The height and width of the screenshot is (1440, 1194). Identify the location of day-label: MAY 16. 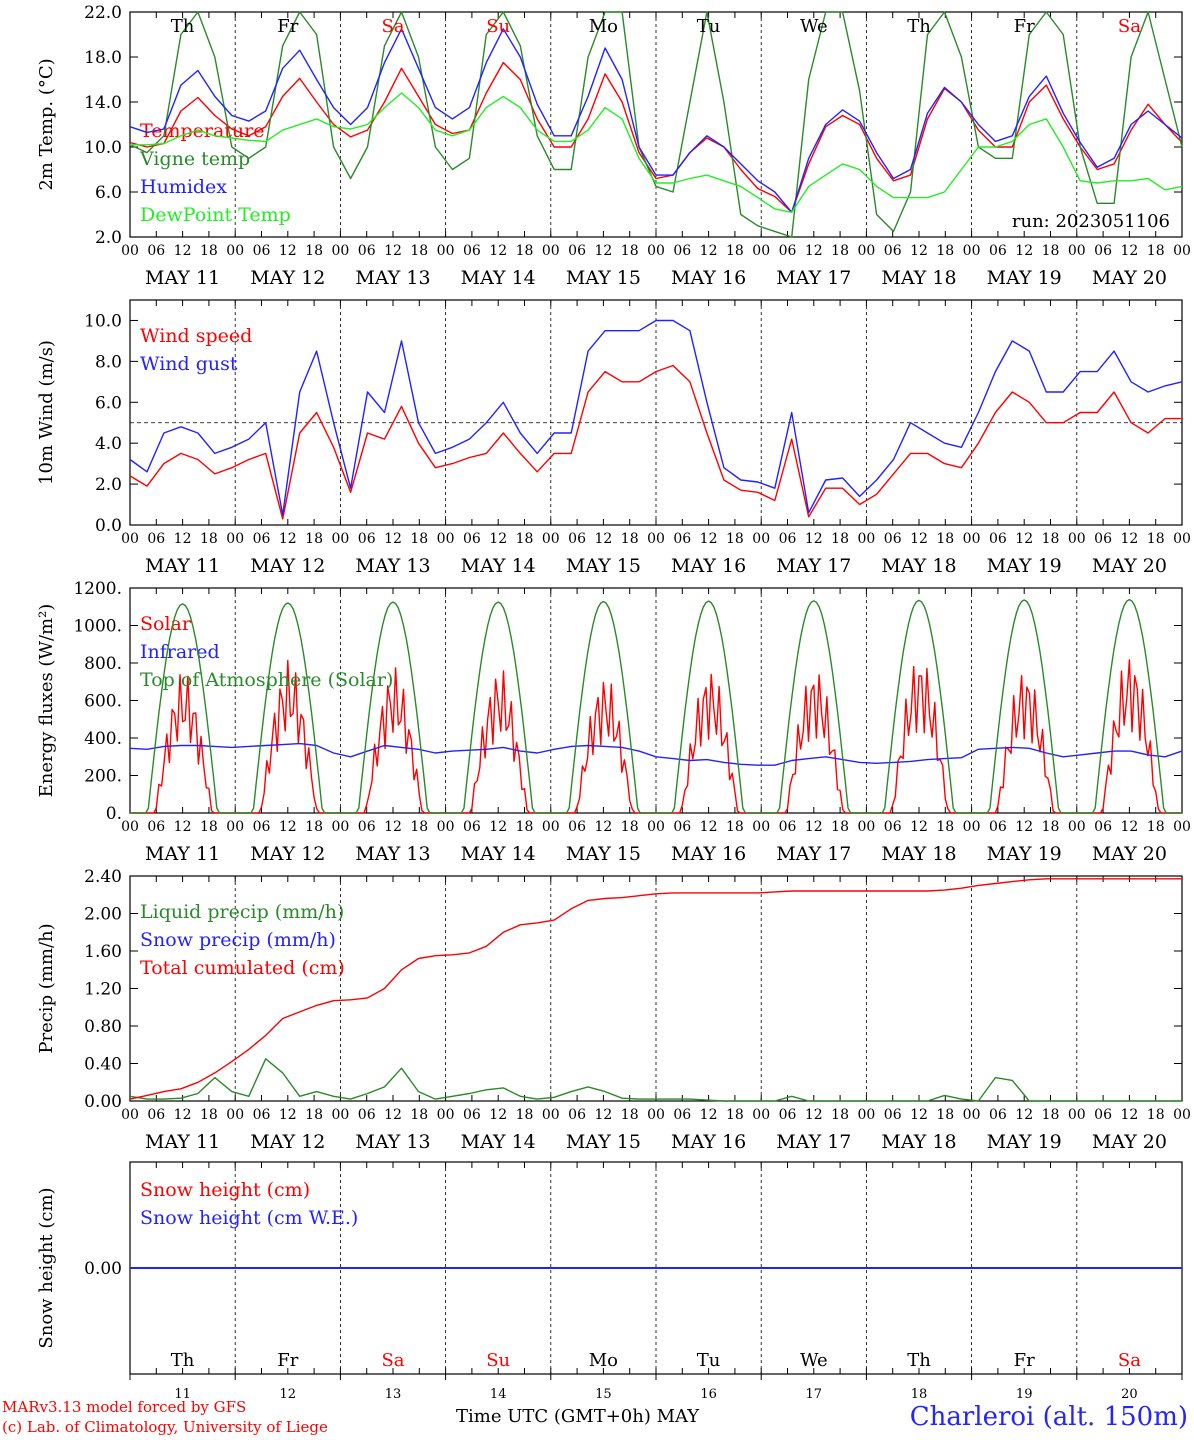
(708, 566).